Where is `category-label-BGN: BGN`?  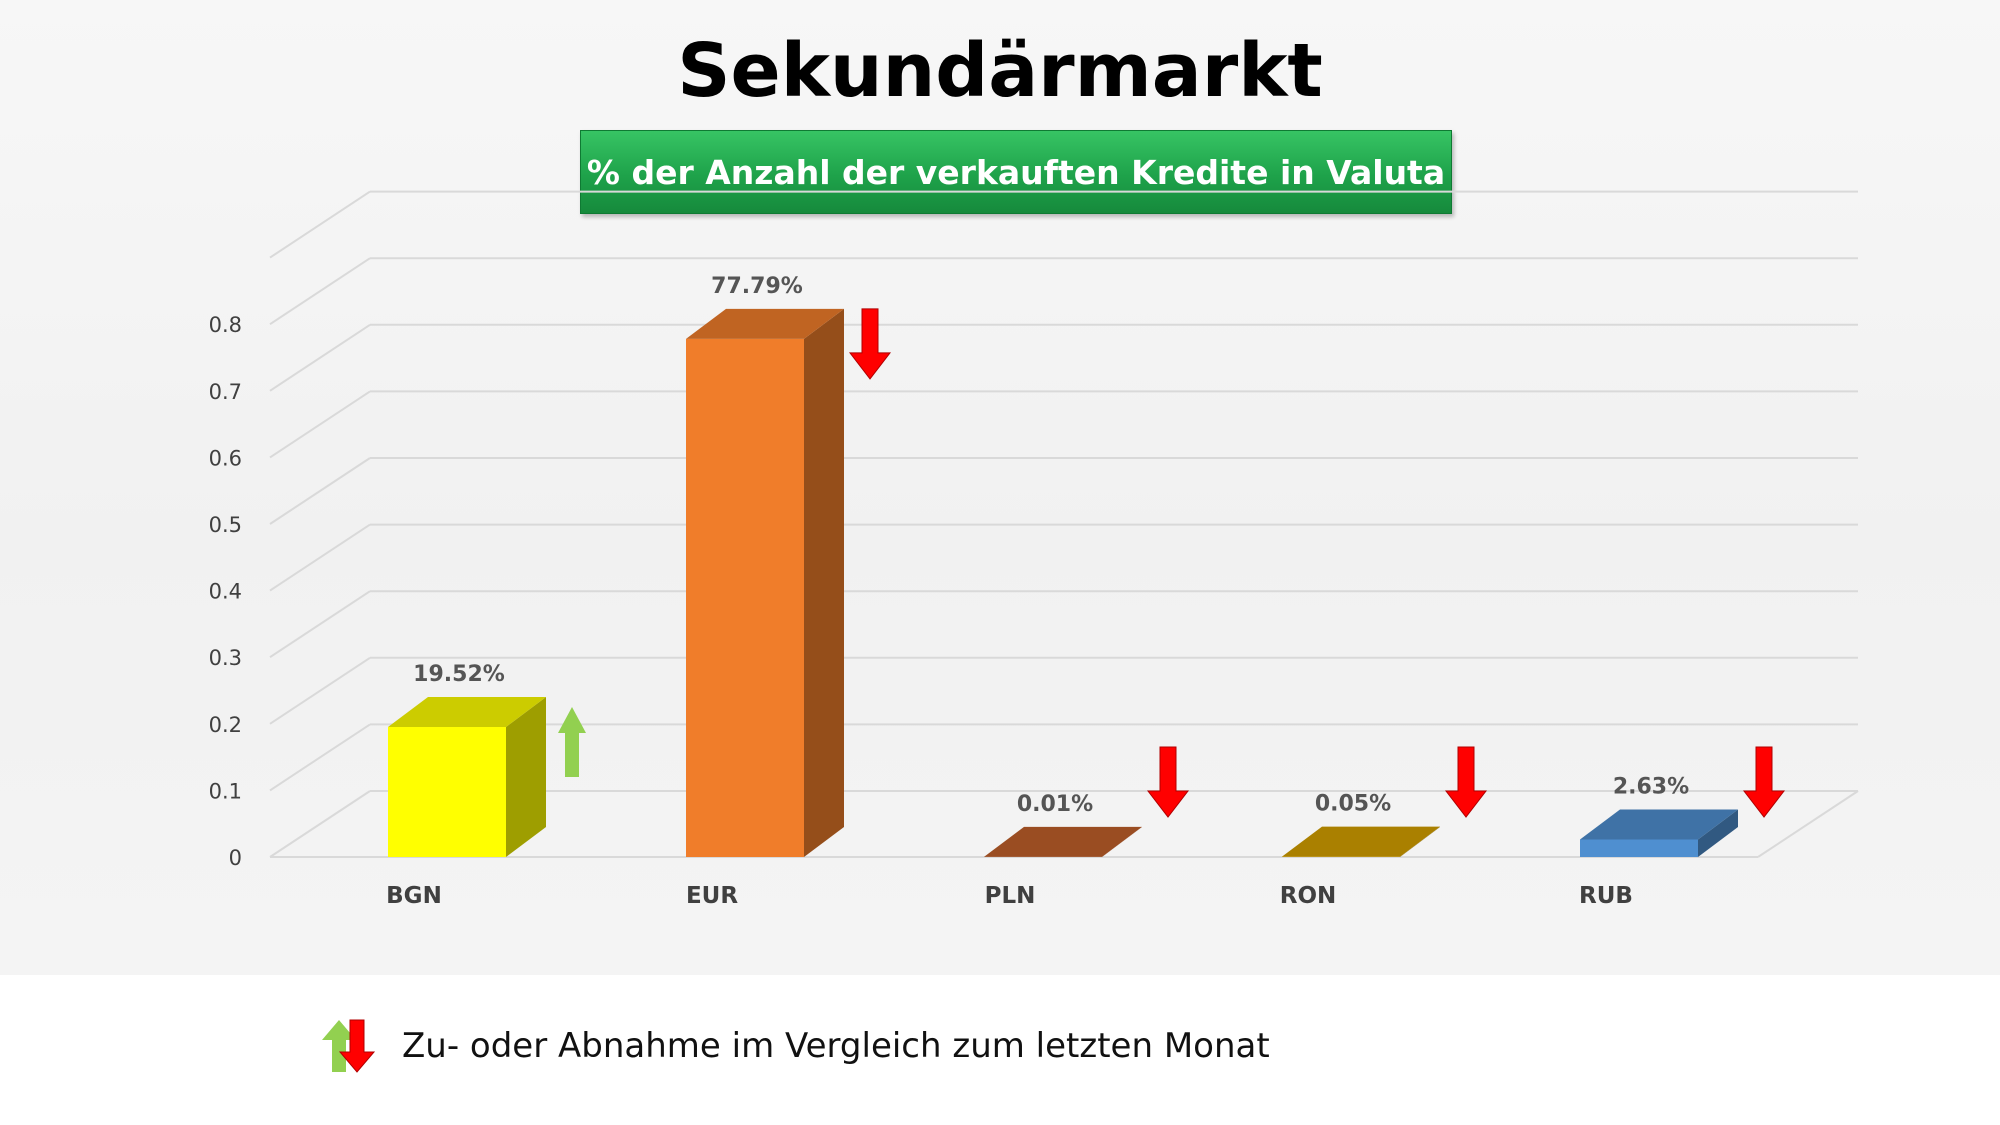
category-label-BGN: BGN is located at coordinates (414, 896).